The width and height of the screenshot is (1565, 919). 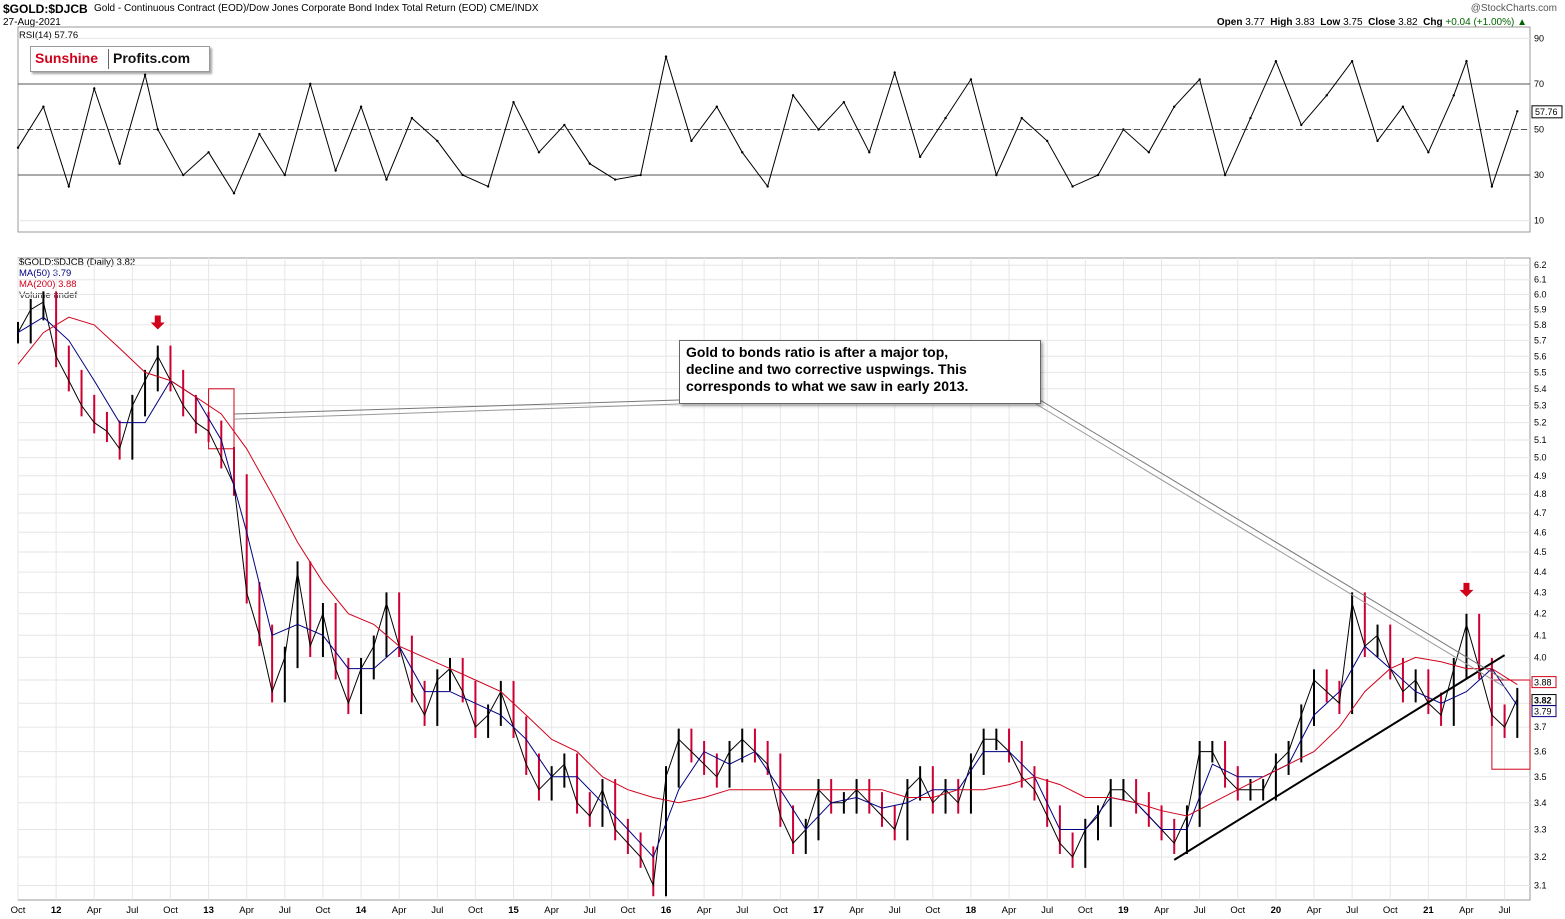 I want to click on price-tick-label: 4.6, so click(x=1540, y=532).